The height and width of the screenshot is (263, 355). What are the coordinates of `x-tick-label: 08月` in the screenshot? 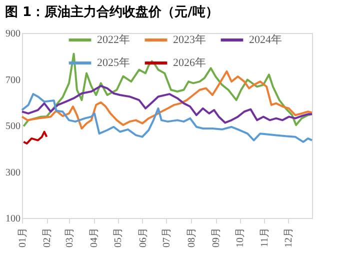 It's located at (192, 238).